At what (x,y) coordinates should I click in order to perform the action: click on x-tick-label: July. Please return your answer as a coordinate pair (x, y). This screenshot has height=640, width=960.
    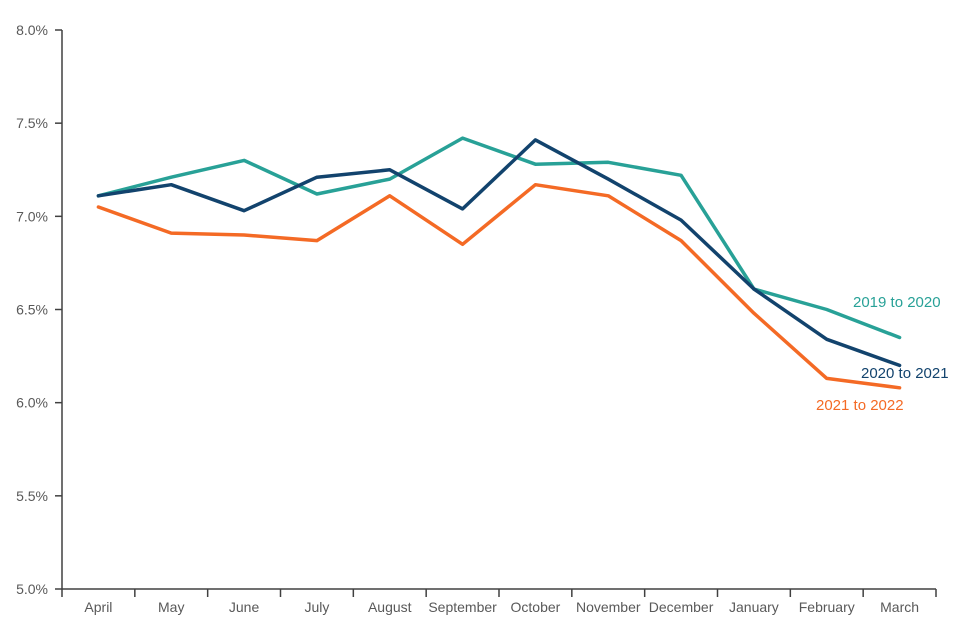
    Looking at the image, I should click on (316, 607).